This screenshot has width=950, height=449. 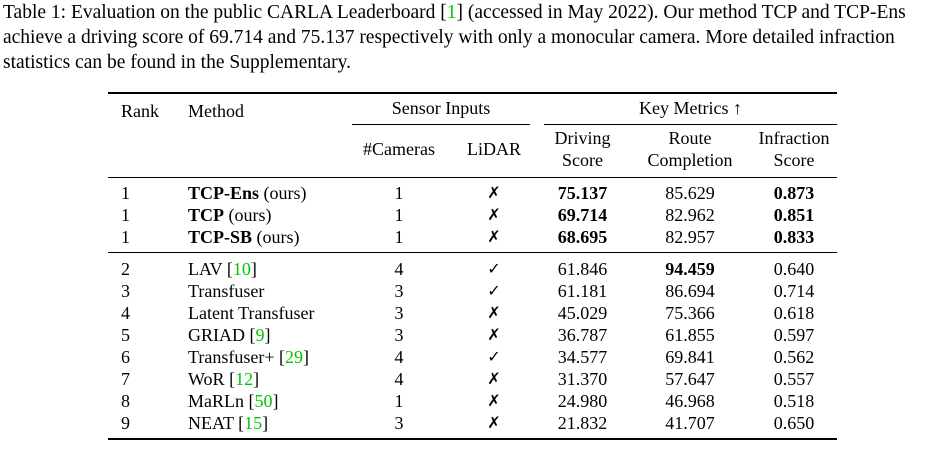 What do you see at coordinates (690, 426) in the screenshot?
I see `route-completion-cell: 41.707` at bounding box center [690, 426].